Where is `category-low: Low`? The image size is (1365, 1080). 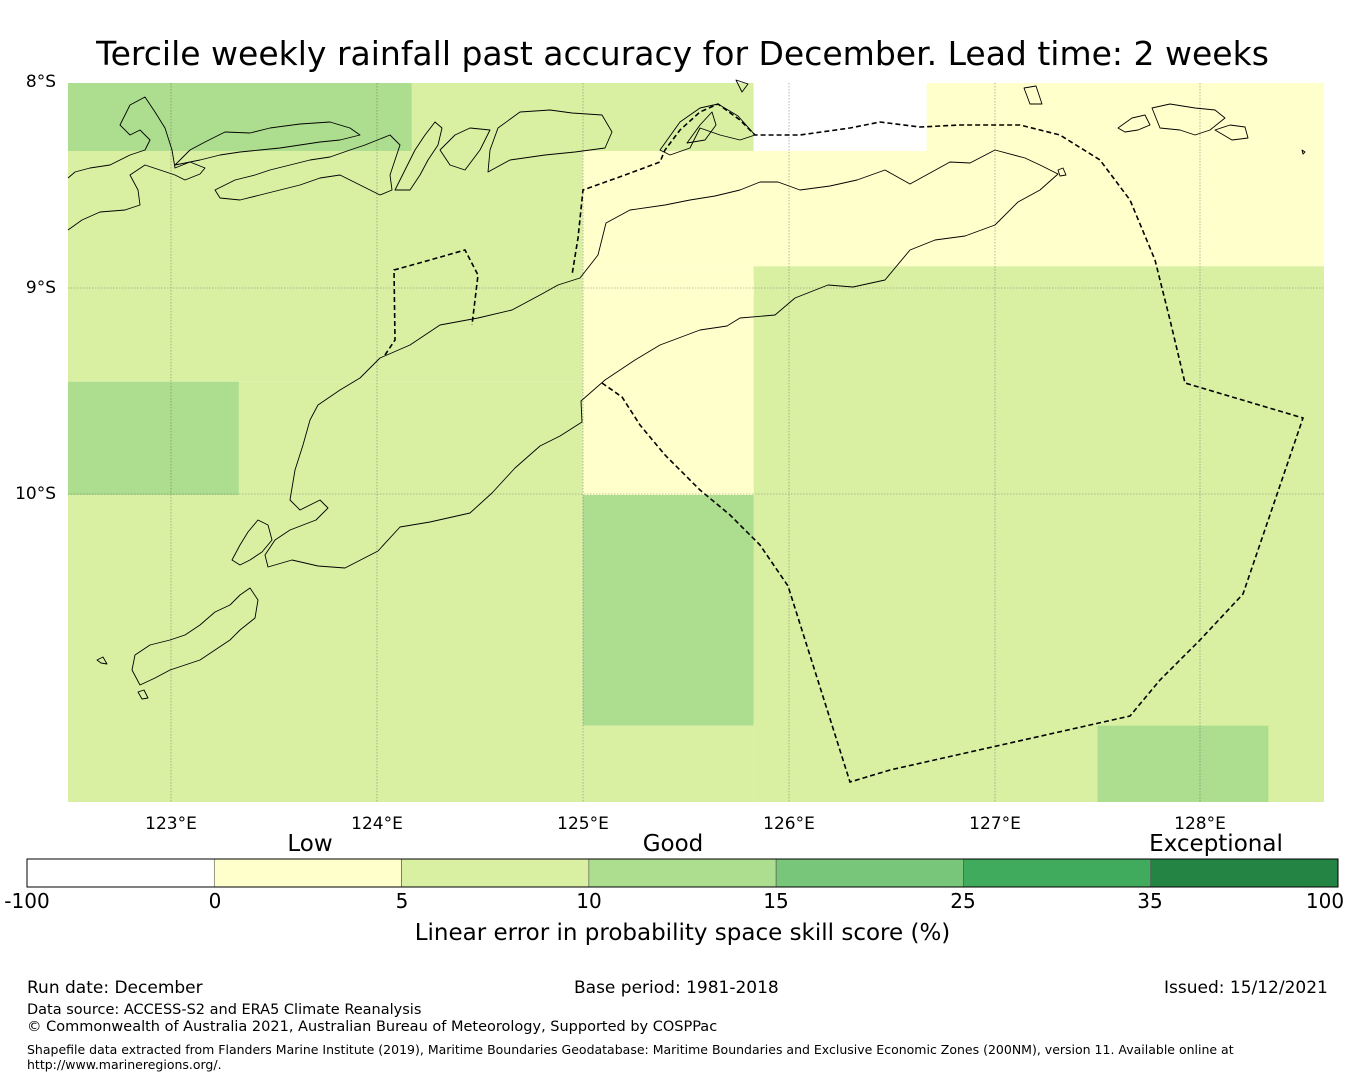 category-low: Low is located at coordinates (310, 844).